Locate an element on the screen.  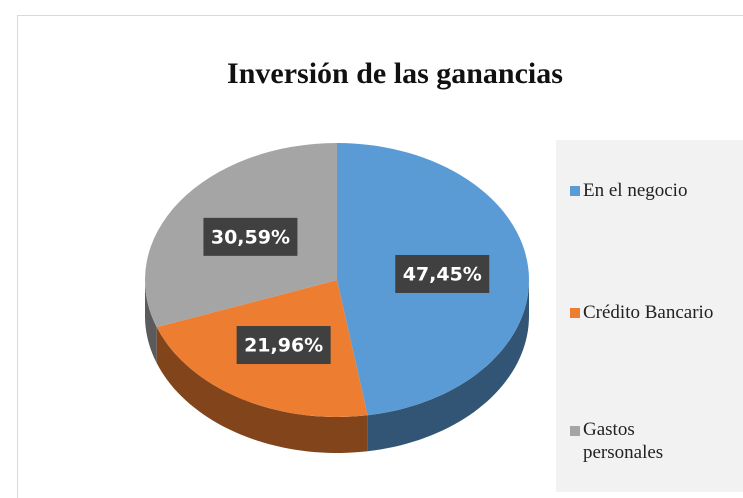
chart-title: Inversión de las ganancias is located at coordinates (395, 73).